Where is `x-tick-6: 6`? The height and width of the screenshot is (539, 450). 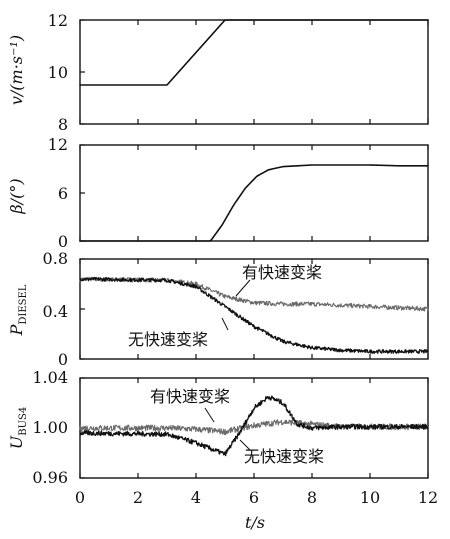 x-tick-6: 6 is located at coordinates (254, 497).